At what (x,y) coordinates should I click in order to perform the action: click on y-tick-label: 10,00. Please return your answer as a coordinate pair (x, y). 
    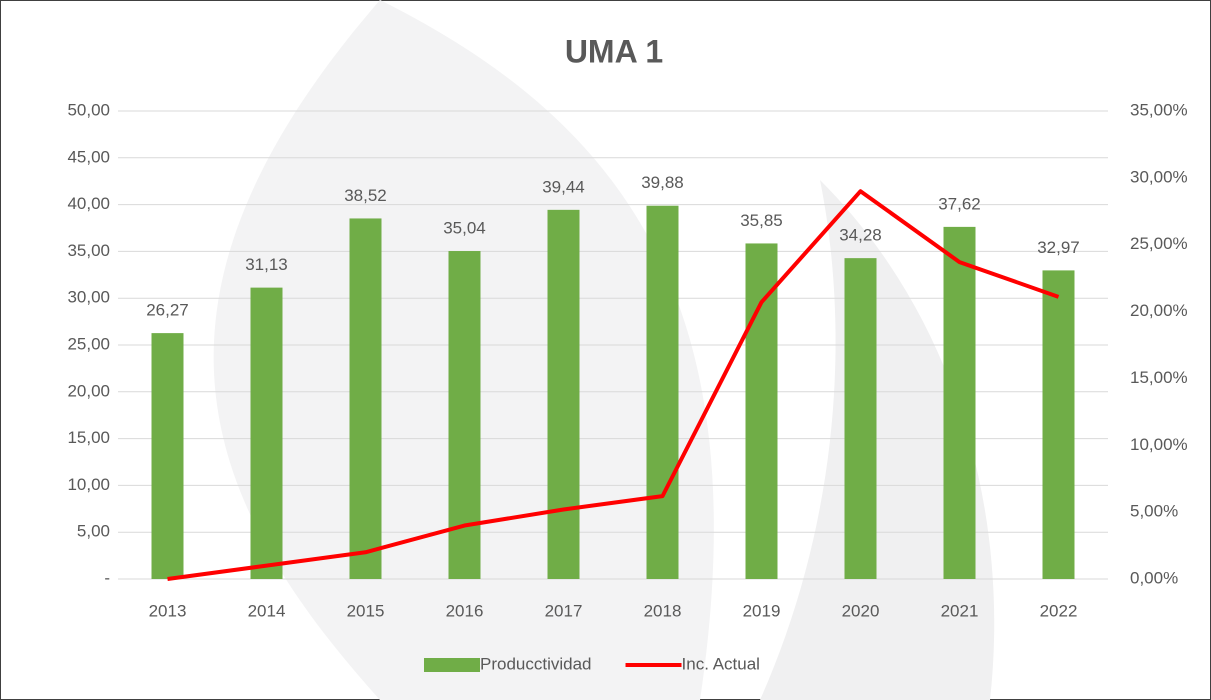
    Looking at the image, I should click on (88, 484).